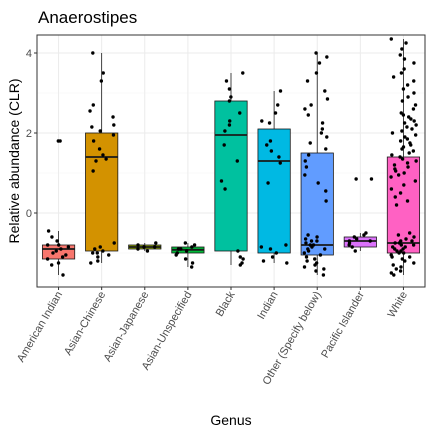 The height and width of the screenshot is (432, 432). I want to click on box-group, so click(231, 169).